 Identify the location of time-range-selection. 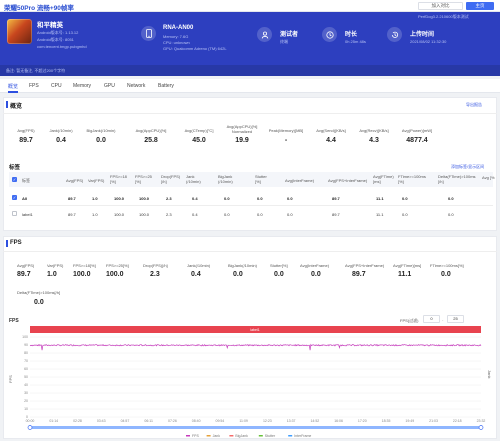
(255, 427).